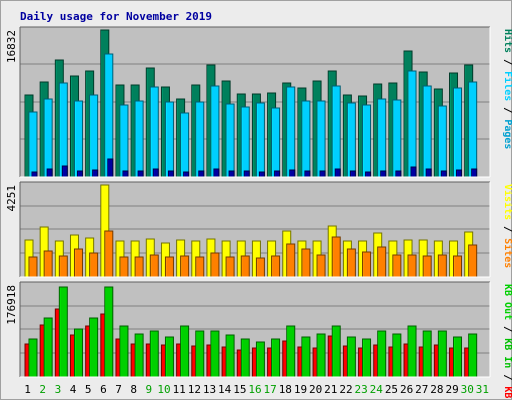 The image size is (512, 400). I want to click on x-tick-label-day-16: 16, so click(254, 389).